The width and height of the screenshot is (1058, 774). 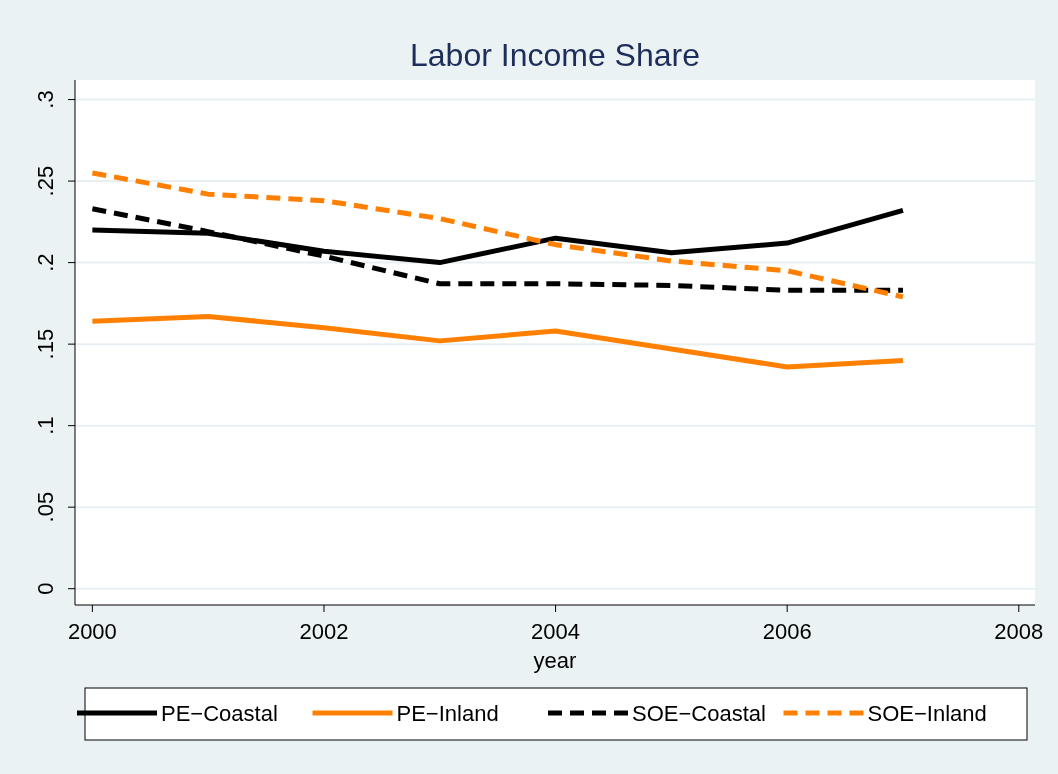 I want to click on x-axis-title: year, so click(x=555, y=660).